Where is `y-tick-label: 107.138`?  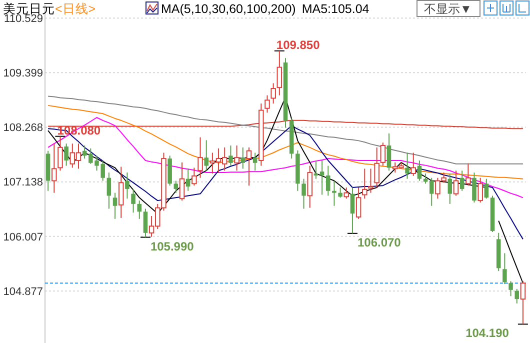
y-tick-label: 107.138 is located at coordinates (23, 182).